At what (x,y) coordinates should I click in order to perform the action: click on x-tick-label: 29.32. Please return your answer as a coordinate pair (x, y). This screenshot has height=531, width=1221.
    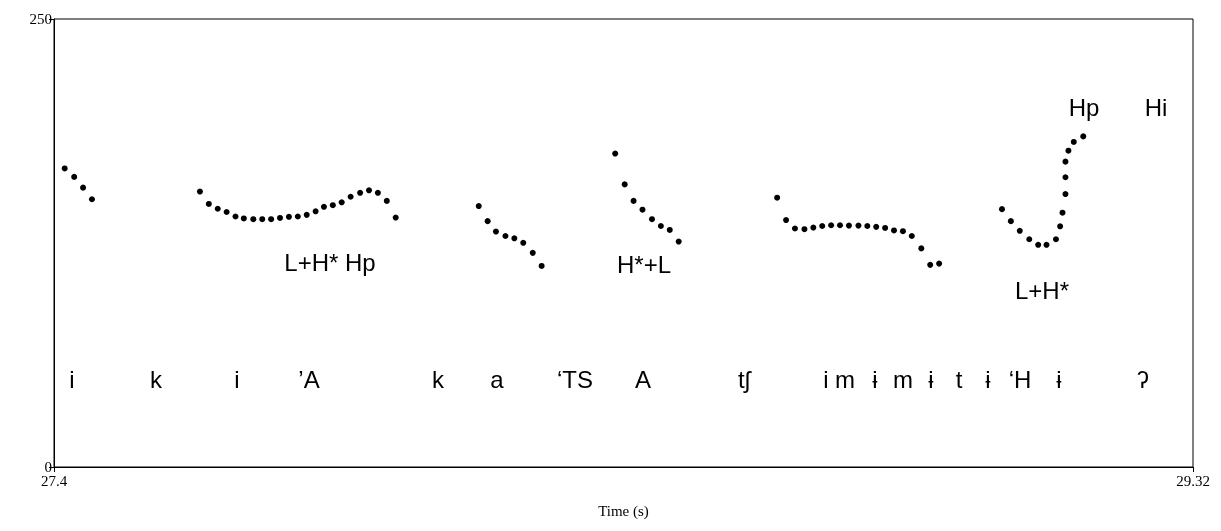
    Looking at the image, I should click on (1193, 480).